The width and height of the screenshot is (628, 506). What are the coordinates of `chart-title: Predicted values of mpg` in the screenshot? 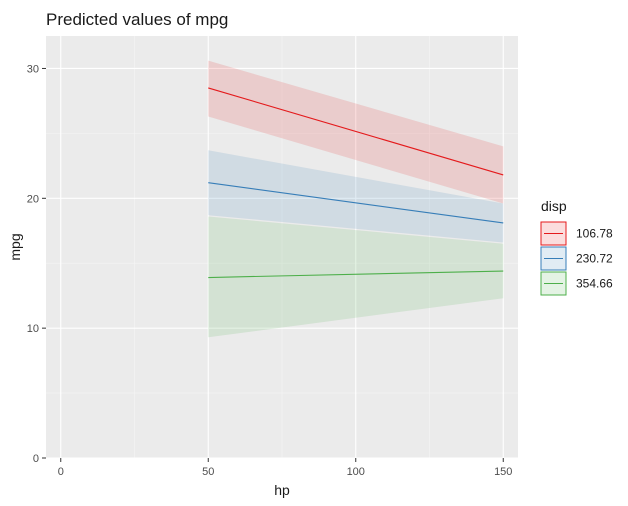 It's located at (137, 19).